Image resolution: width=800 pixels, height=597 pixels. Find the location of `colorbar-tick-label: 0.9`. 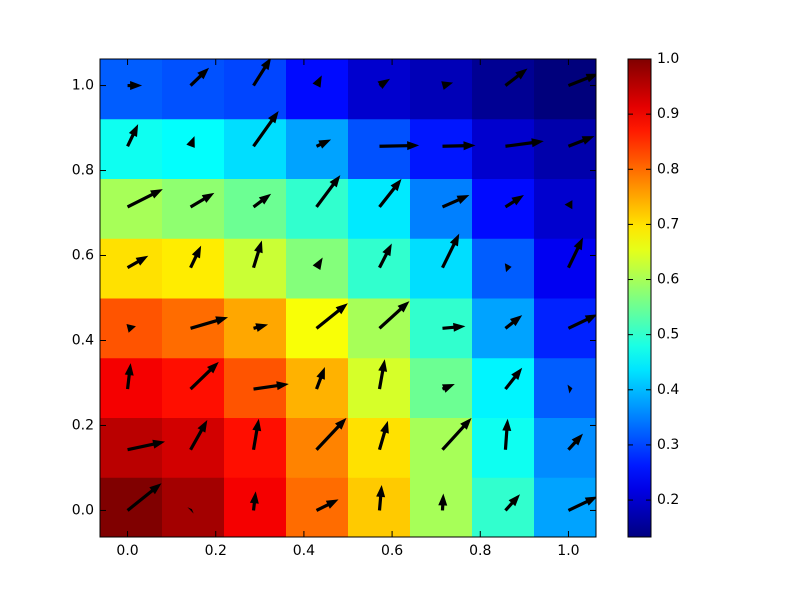

colorbar-tick-label: 0.9 is located at coordinates (668, 114).